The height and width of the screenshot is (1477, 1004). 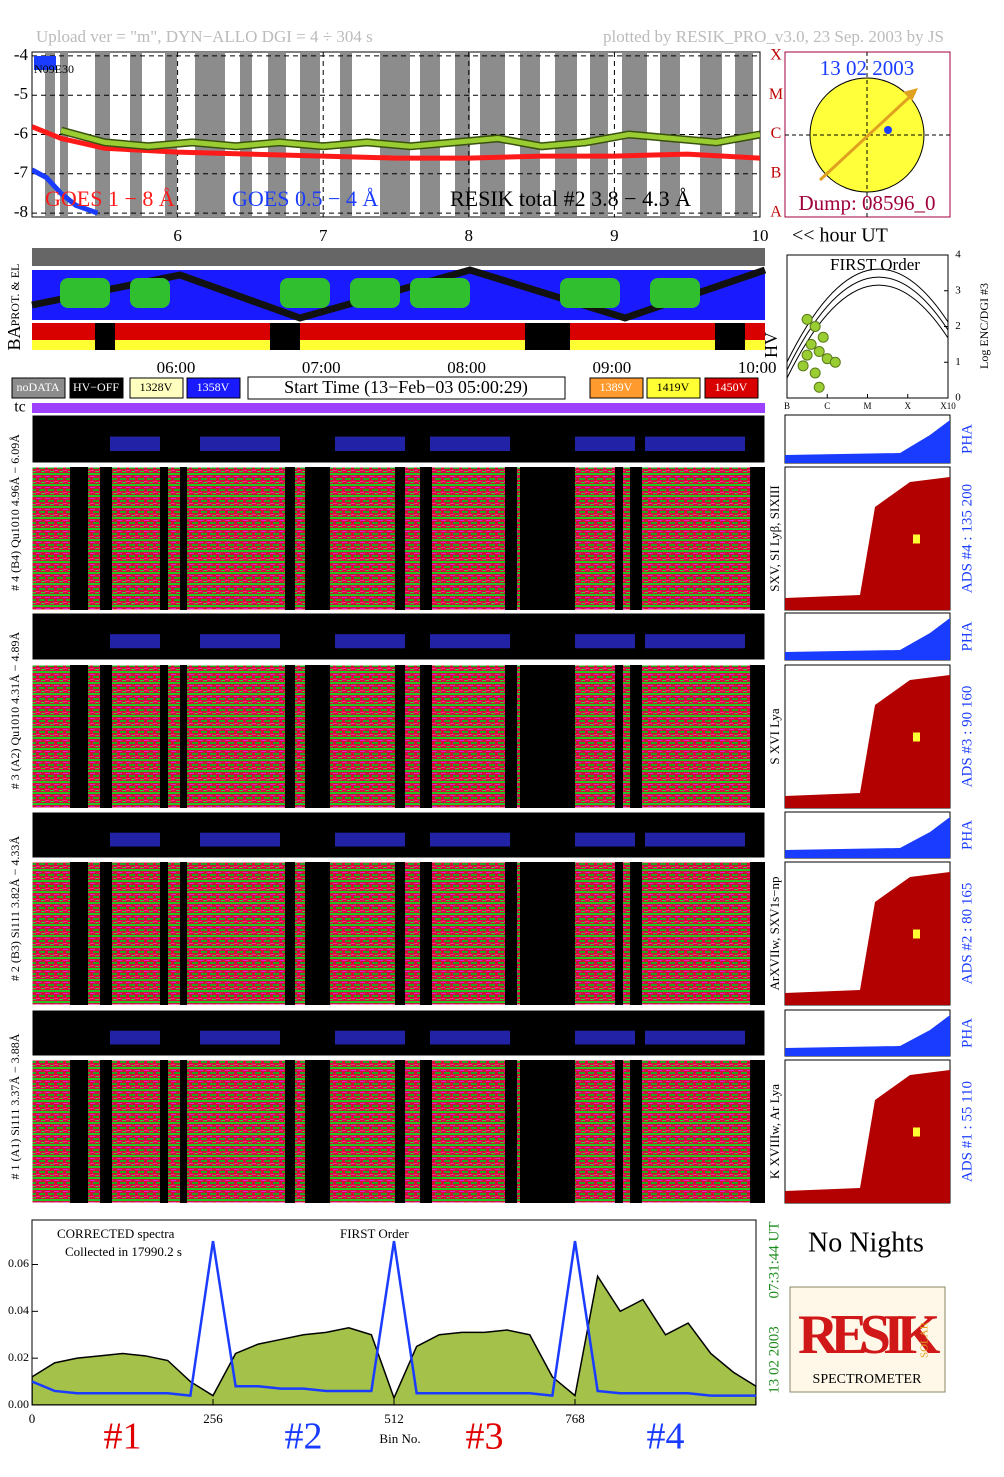 I want to click on ads-label: ADS #1 : 55 110, so click(x=967, y=1131).